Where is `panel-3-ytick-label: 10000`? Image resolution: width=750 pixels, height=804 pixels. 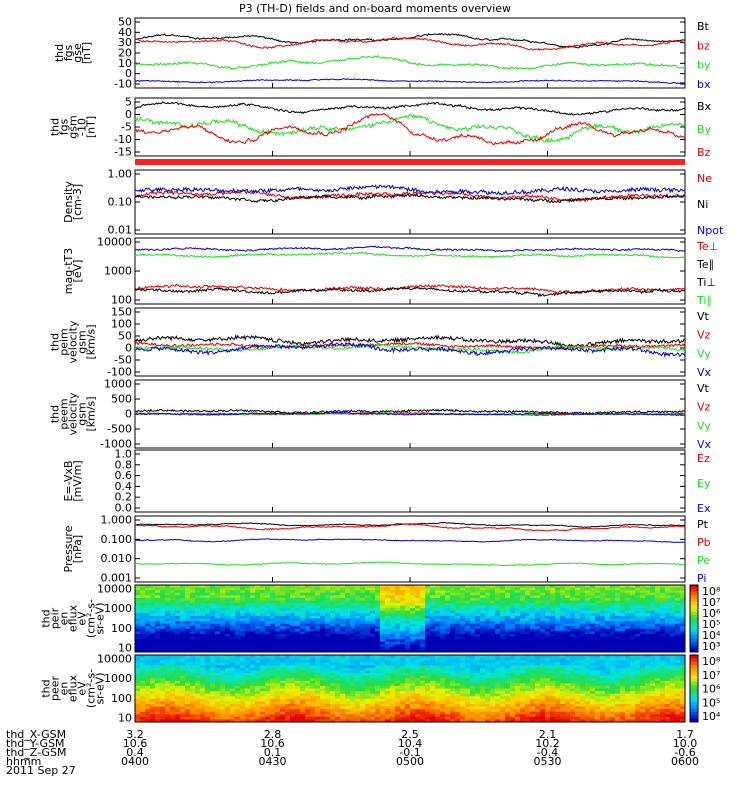
panel-3-ytick-label: 10000 is located at coordinates (114, 242).